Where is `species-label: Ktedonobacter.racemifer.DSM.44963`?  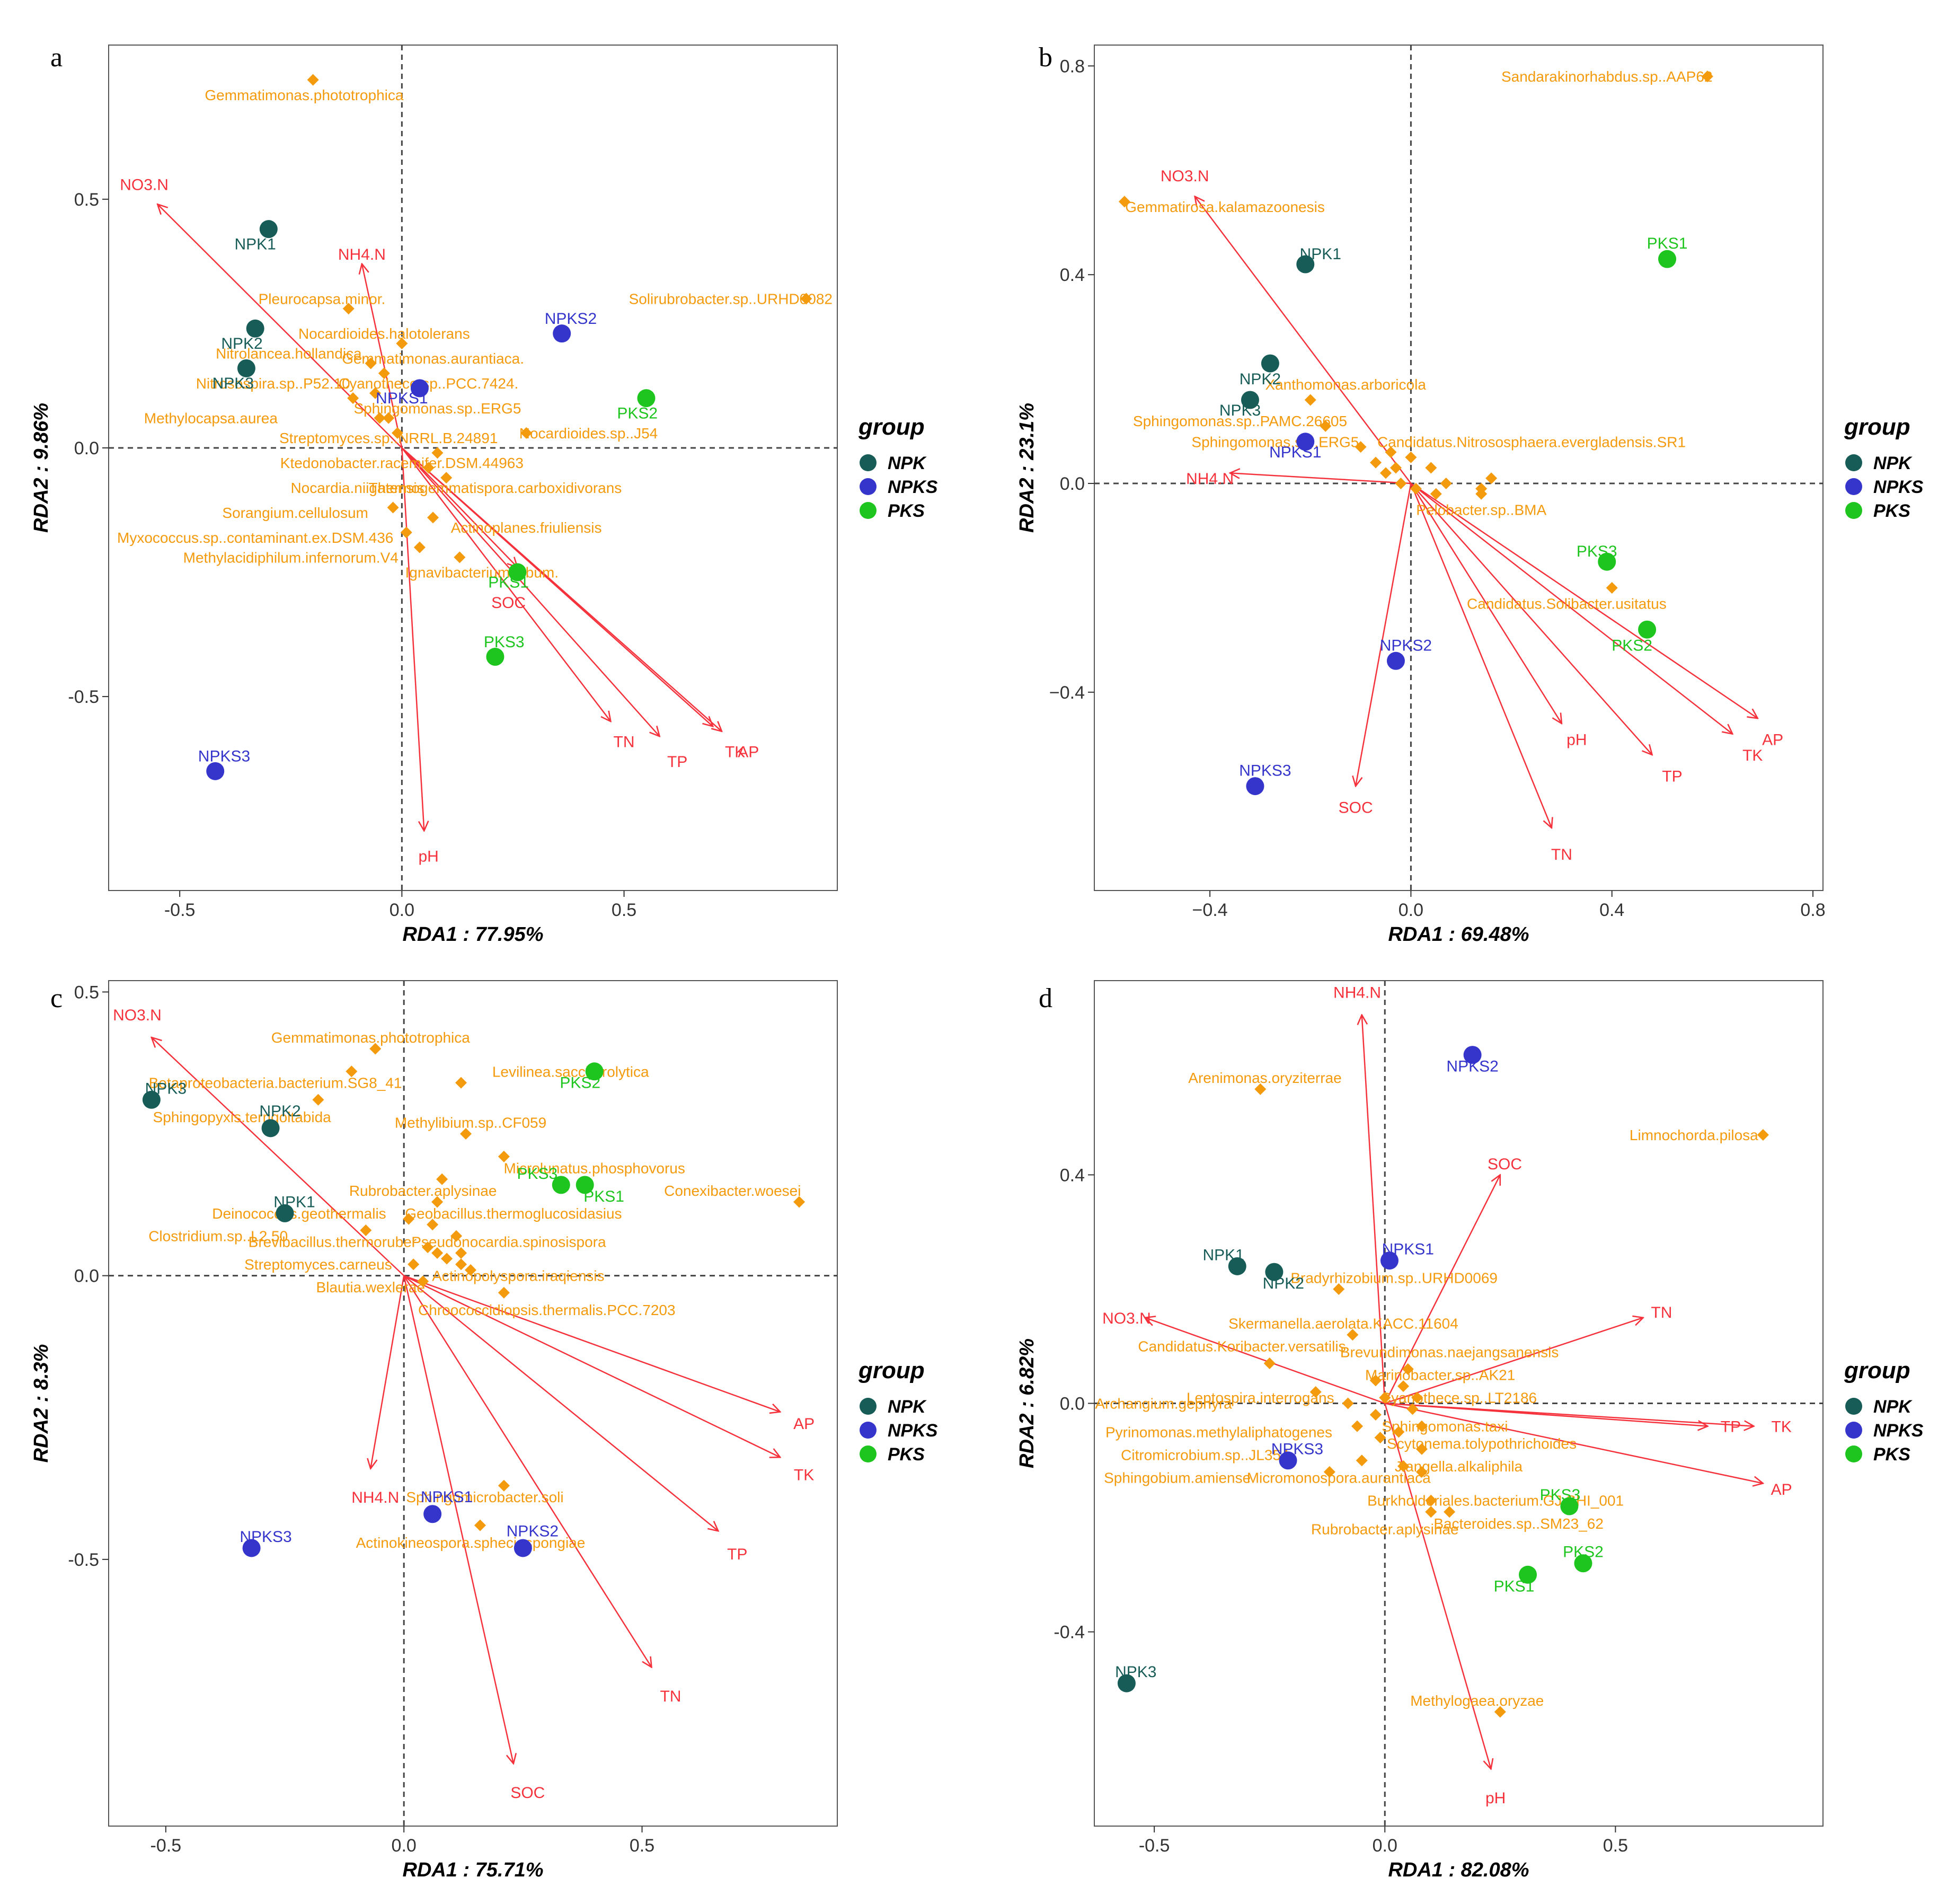
species-label: Ktedonobacter.racemifer.DSM.44963 is located at coordinates (402, 463).